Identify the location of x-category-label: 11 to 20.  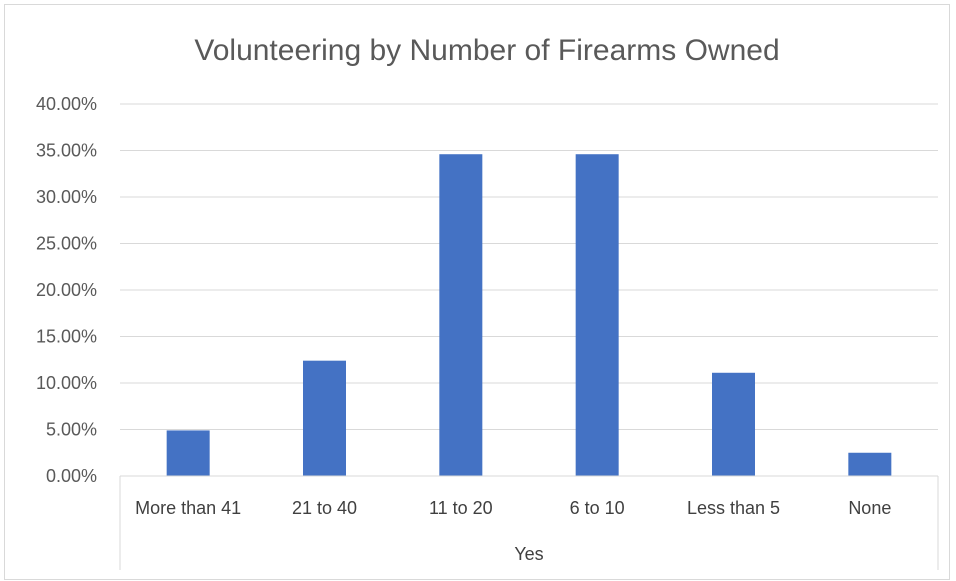
(461, 508).